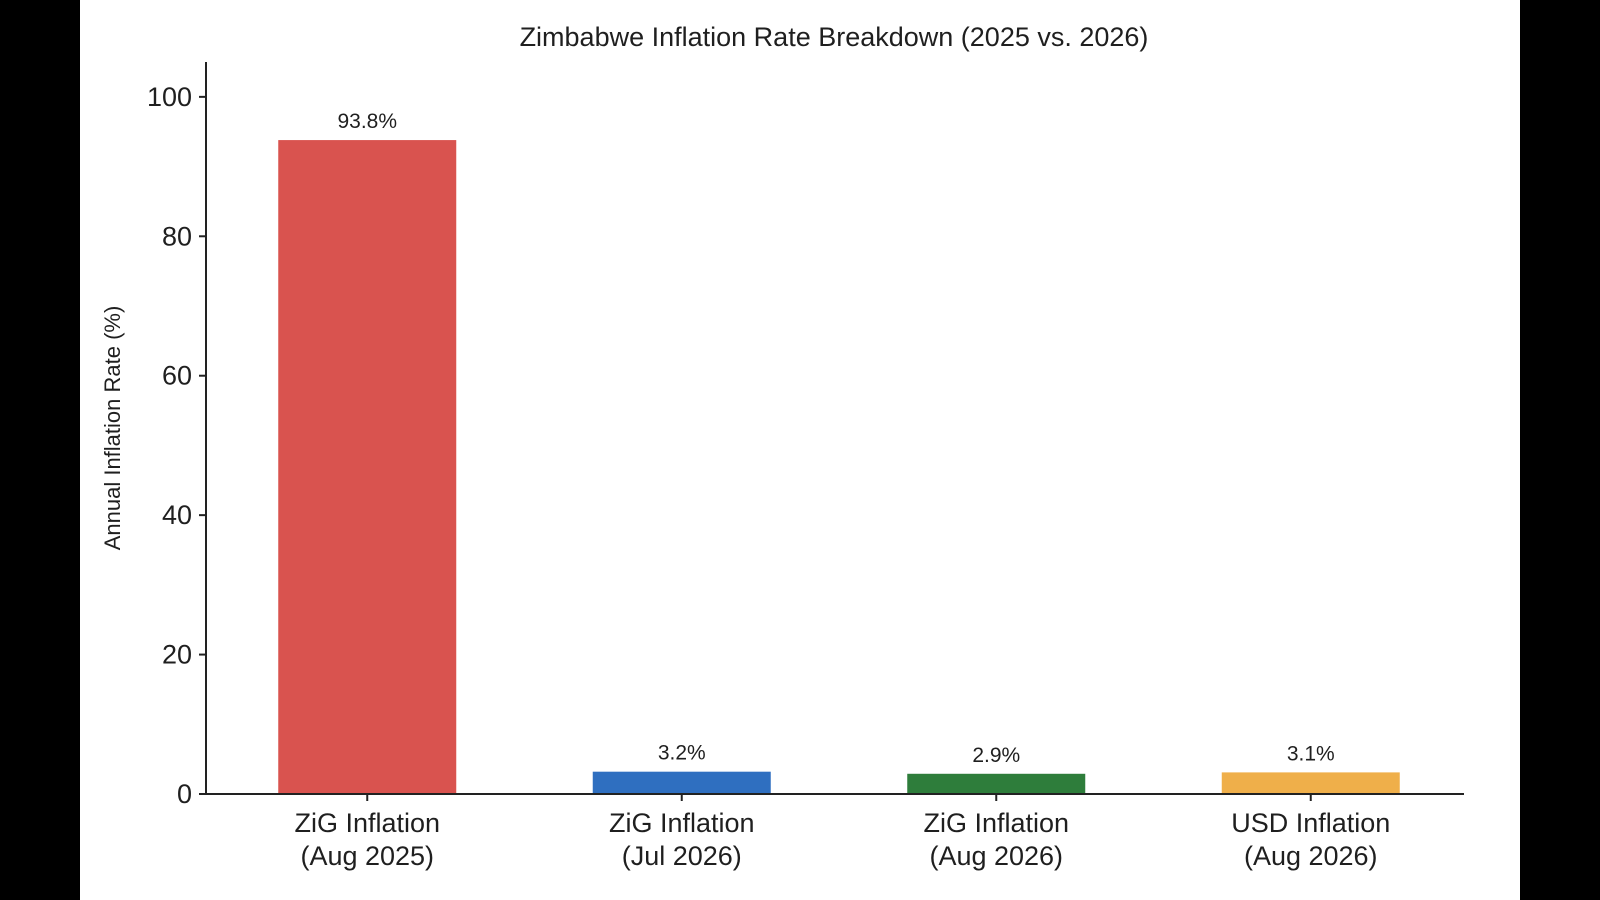  What do you see at coordinates (682, 753) in the screenshot?
I see `bar-data-label: 3.2%` at bounding box center [682, 753].